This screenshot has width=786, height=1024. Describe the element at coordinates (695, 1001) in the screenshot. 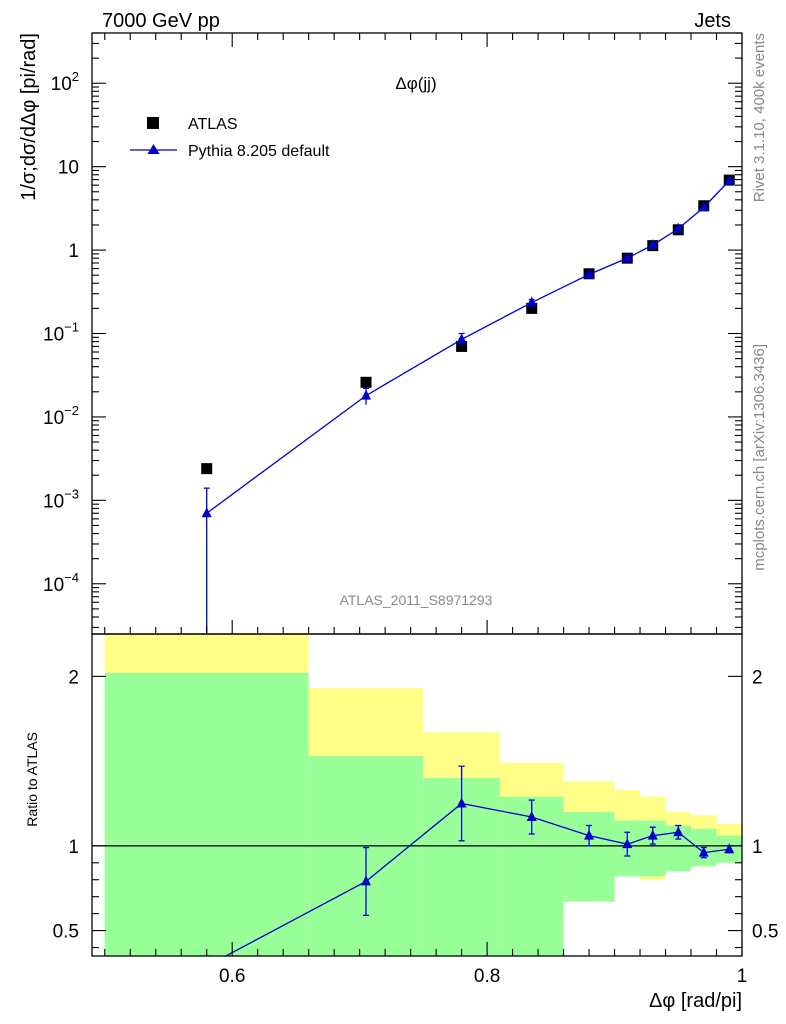

I see `x-axis-label: Δφ [rad/pi]` at that location.